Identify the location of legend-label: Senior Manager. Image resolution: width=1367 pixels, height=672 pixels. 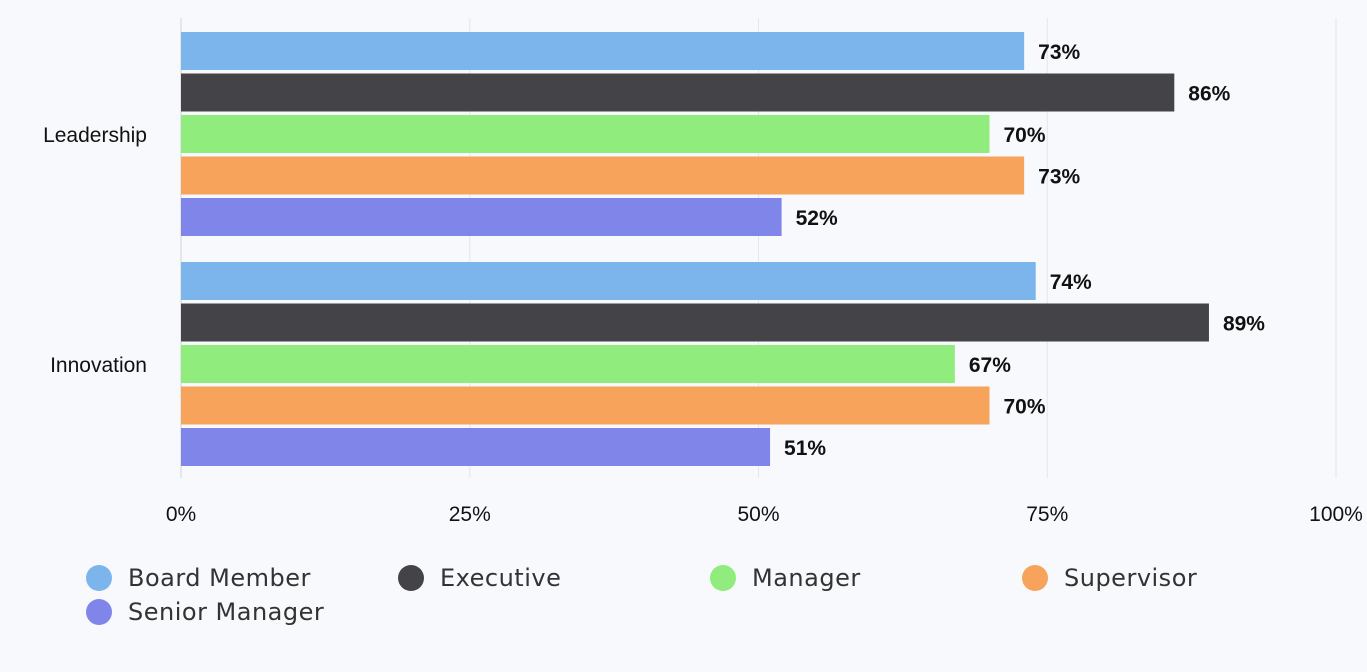
(226, 612).